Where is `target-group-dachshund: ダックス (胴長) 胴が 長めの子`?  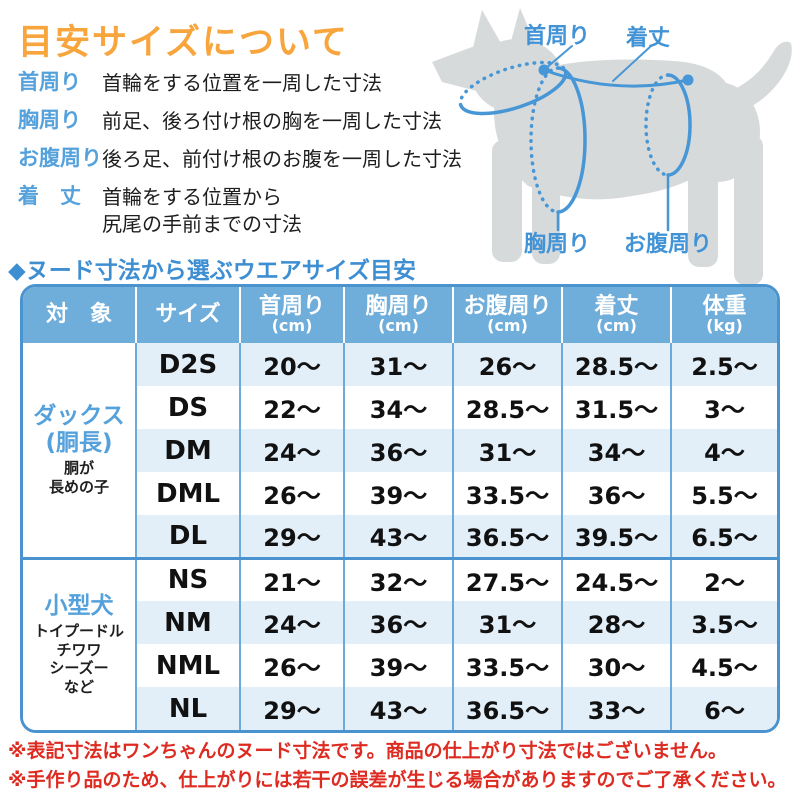 target-group-dachshund: ダックス (胴長) 胴が 長めの子 is located at coordinates (80, 450).